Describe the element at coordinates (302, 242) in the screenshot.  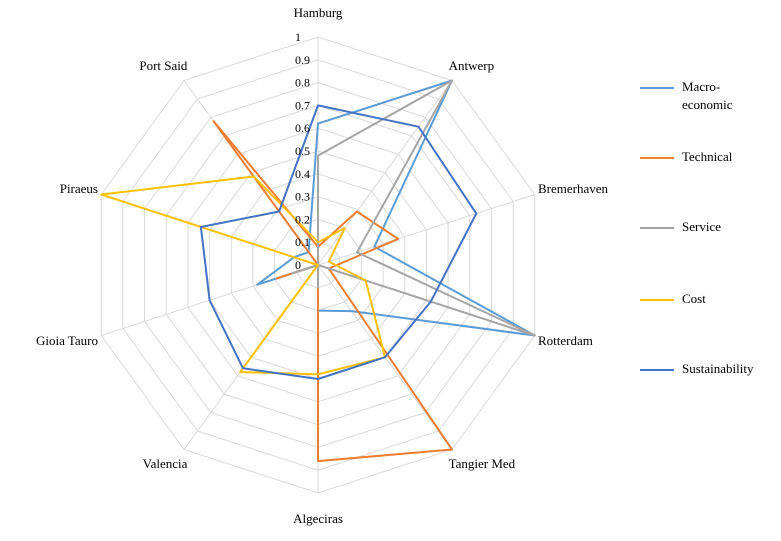
I see `tick-label: 0.1` at that location.